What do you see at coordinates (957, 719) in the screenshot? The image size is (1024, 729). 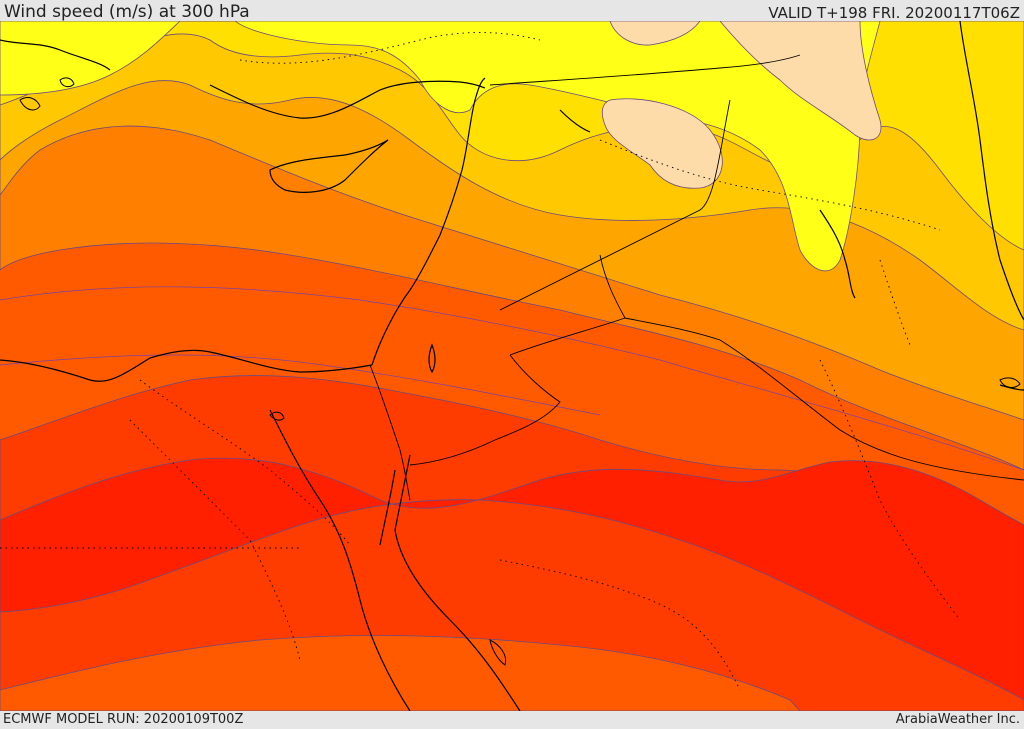 I see `credit-label: ArabiaWeather Inc.` at bounding box center [957, 719].